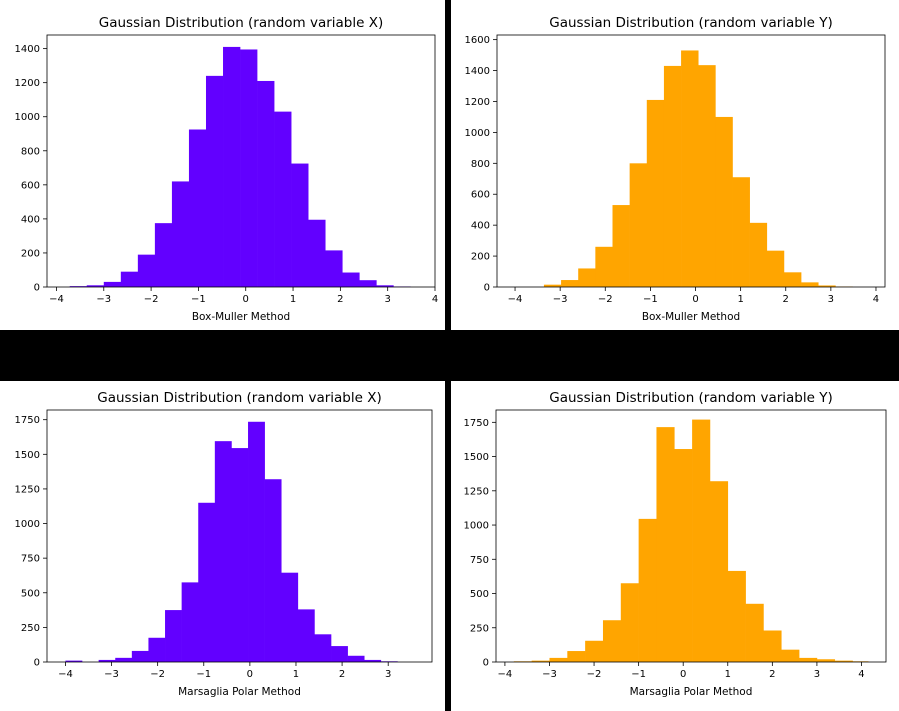 The width and height of the screenshot is (899, 711). I want to click on y-tick-label: 1500, so click(476, 457).